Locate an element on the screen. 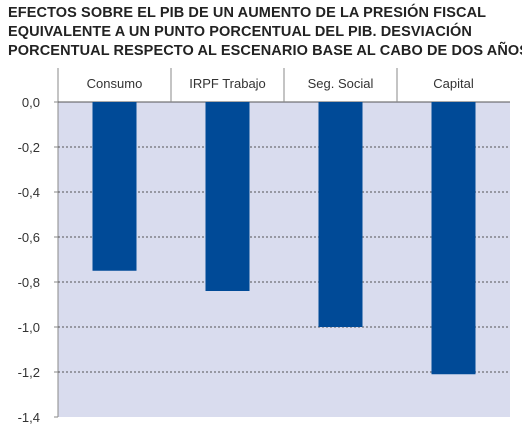 The width and height of the screenshot is (522, 439). y-tick-label: -0,6 is located at coordinates (29, 237).